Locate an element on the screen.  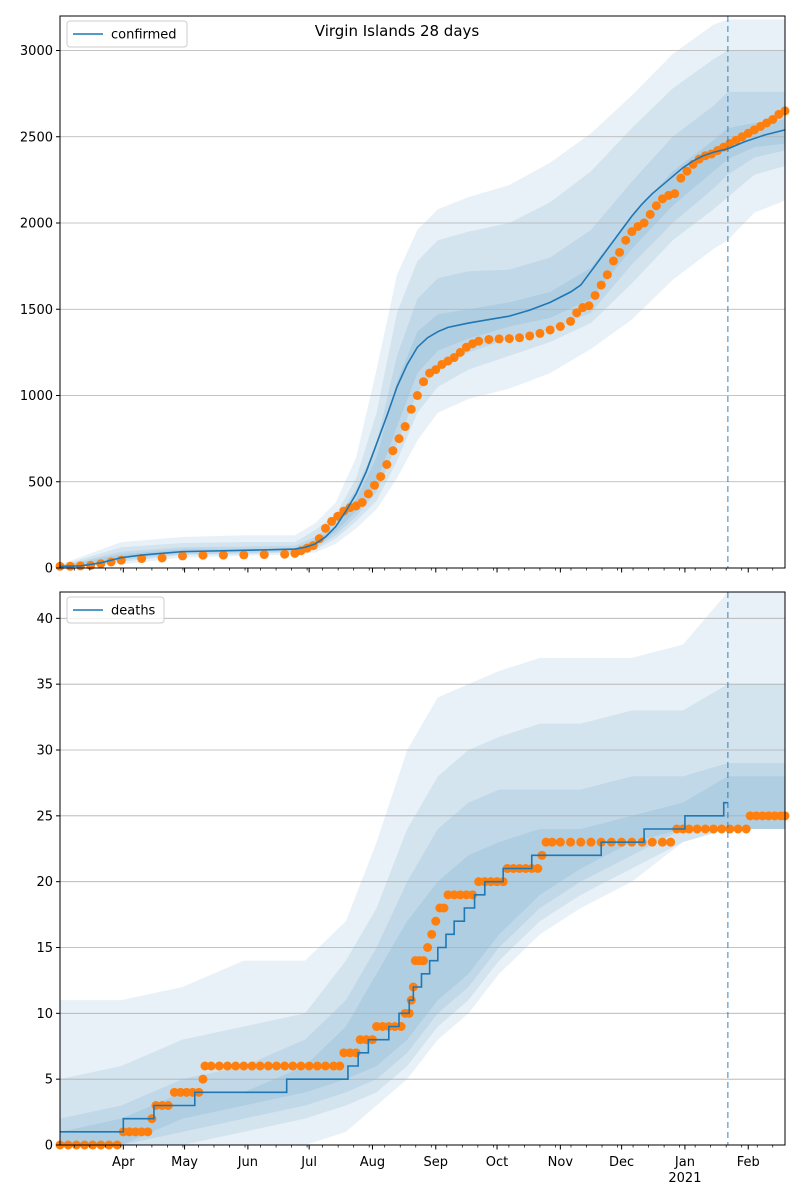
deaths-x-tick-label: Jun is located at coordinates (247, 1162).